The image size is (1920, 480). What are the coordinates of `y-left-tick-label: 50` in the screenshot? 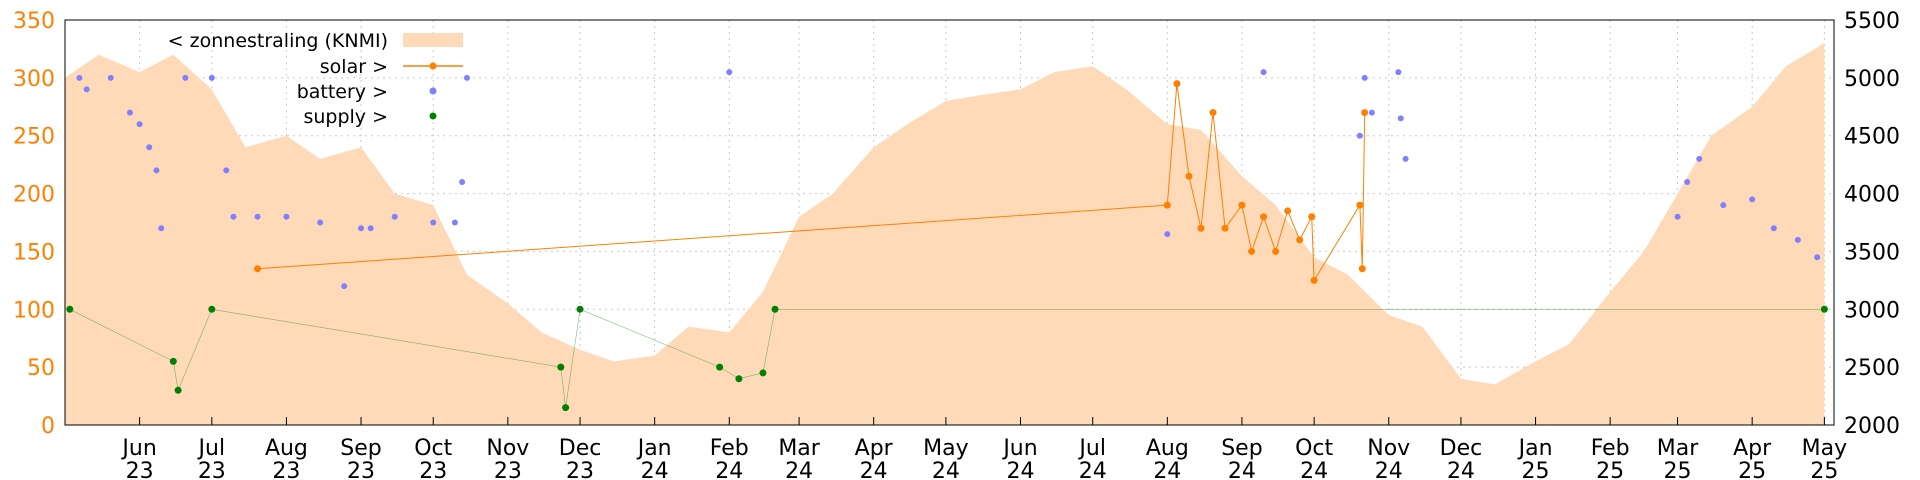 It's located at (41, 368).